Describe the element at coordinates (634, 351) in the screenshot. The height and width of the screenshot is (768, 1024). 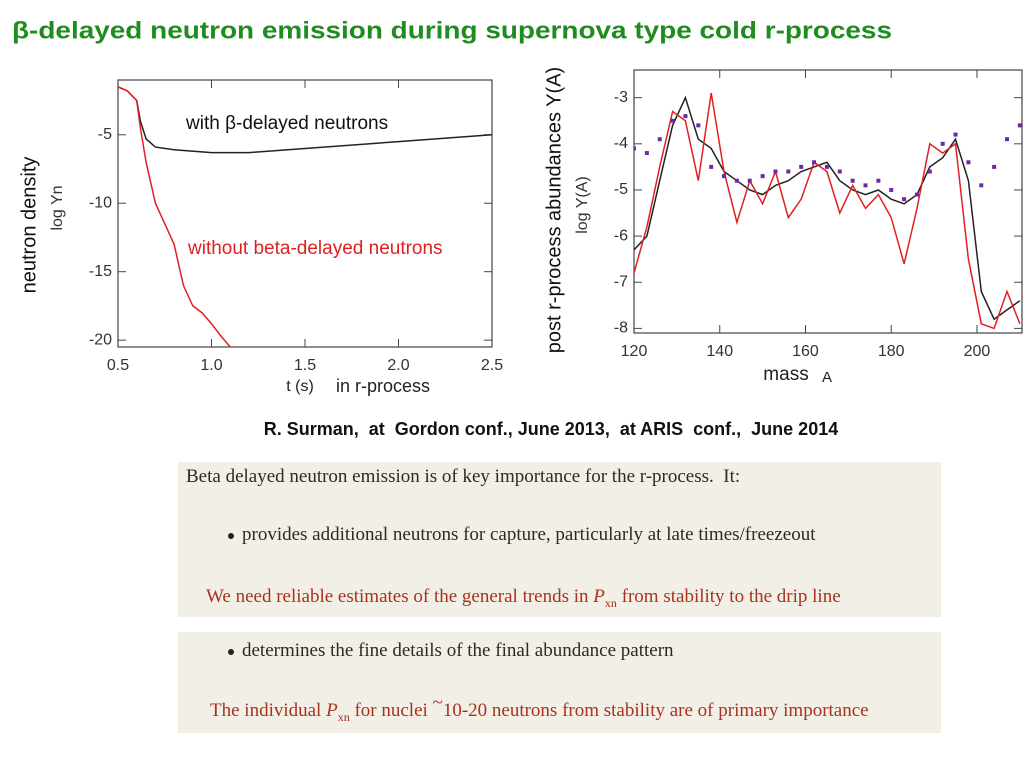
I see `x-tick-label: 120` at that location.